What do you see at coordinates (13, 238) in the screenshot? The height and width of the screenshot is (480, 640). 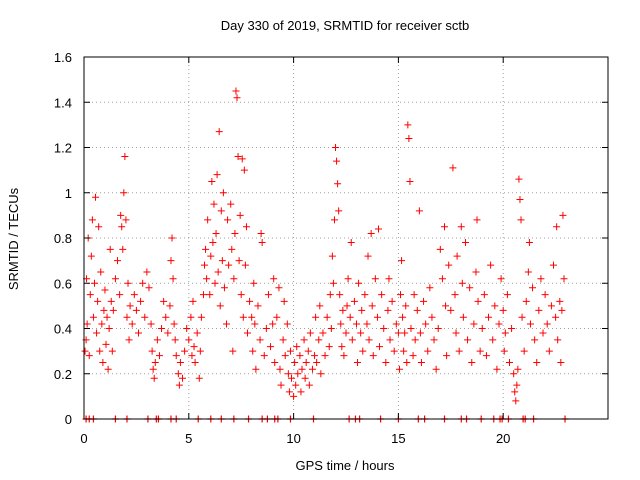 I see `y-axis-label: SRMTID / TECUs` at bounding box center [13, 238].